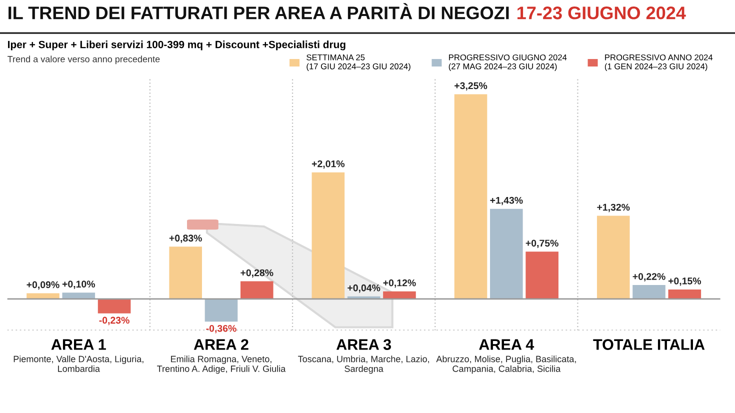 Image resolution: width=735 pixels, height=413 pixels. What do you see at coordinates (363, 344) in the screenshot?
I see `x-tick-label: AREA 3` at bounding box center [363, 344].